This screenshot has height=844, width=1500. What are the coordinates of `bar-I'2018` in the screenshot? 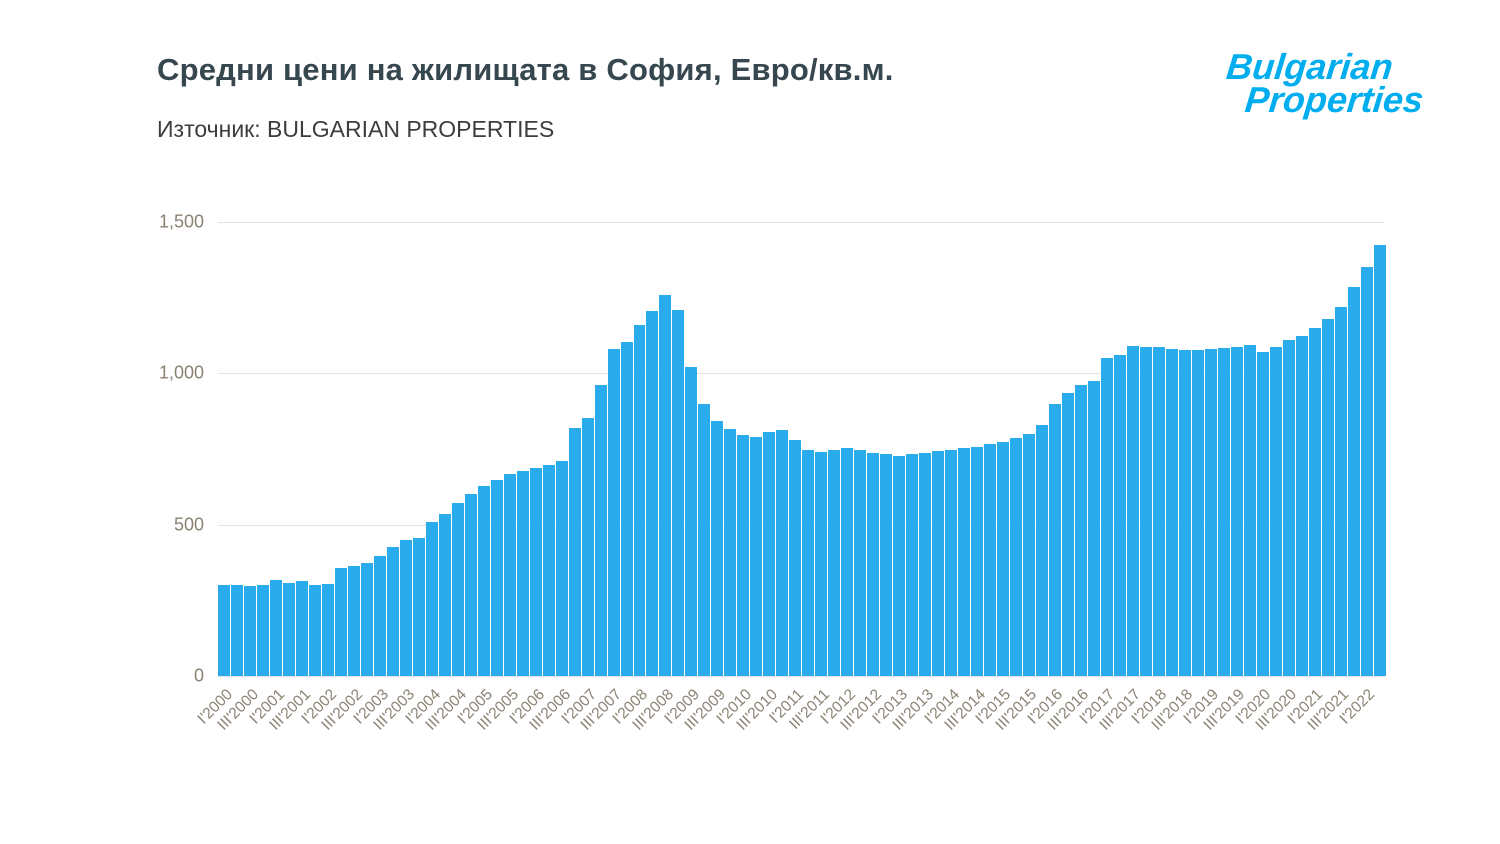 It's located at (1158, 511).